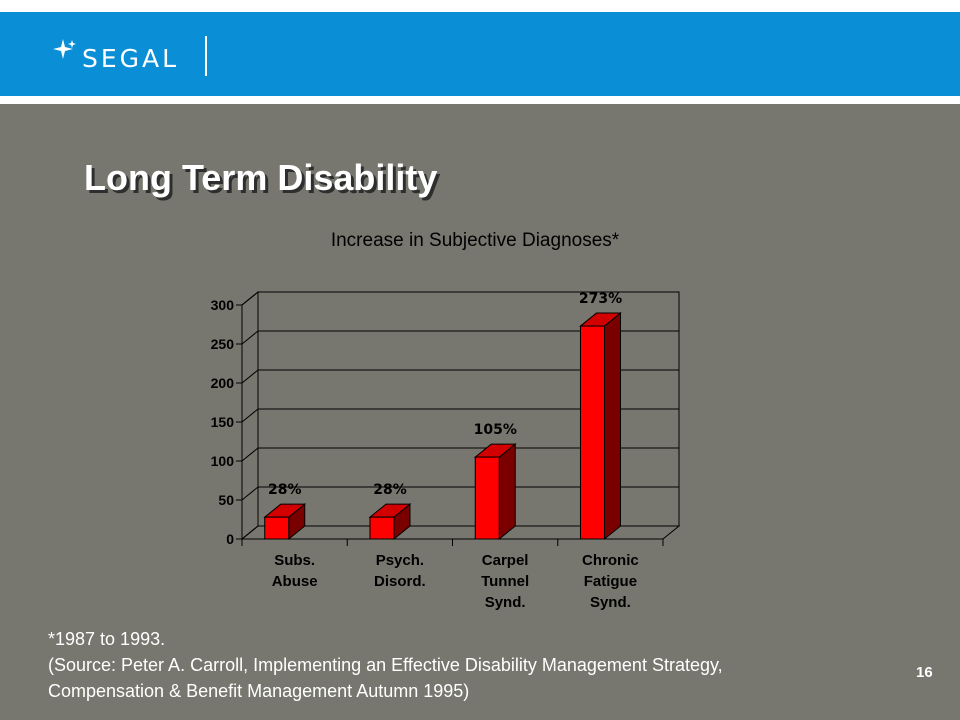 This screenshot has width=960, height=720. Describe the element at coordinates (206, 56) in the screenshot. I see `logo-divider` at that location.